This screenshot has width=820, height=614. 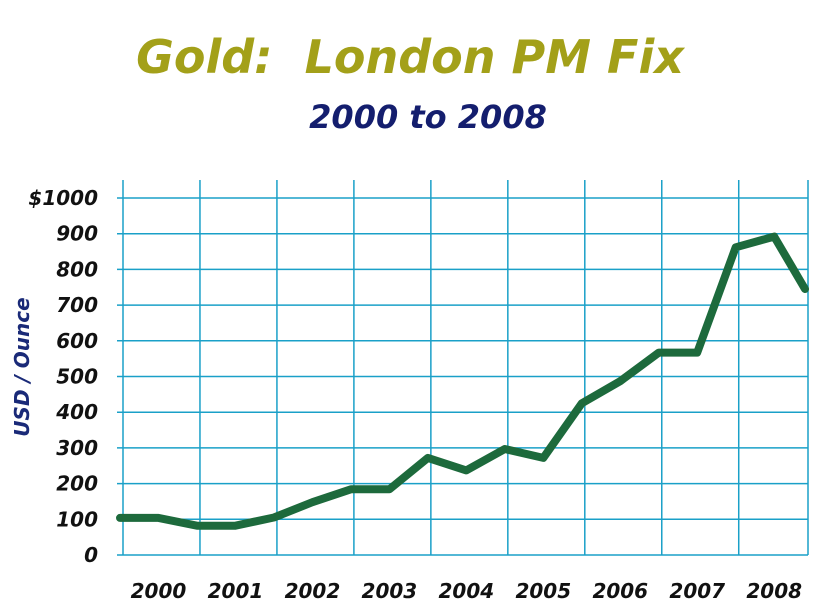 What do you see at coordinates (76, 412) in the screenshot?
I see `y-tick-label: 400` at bounding box center [76, 412].